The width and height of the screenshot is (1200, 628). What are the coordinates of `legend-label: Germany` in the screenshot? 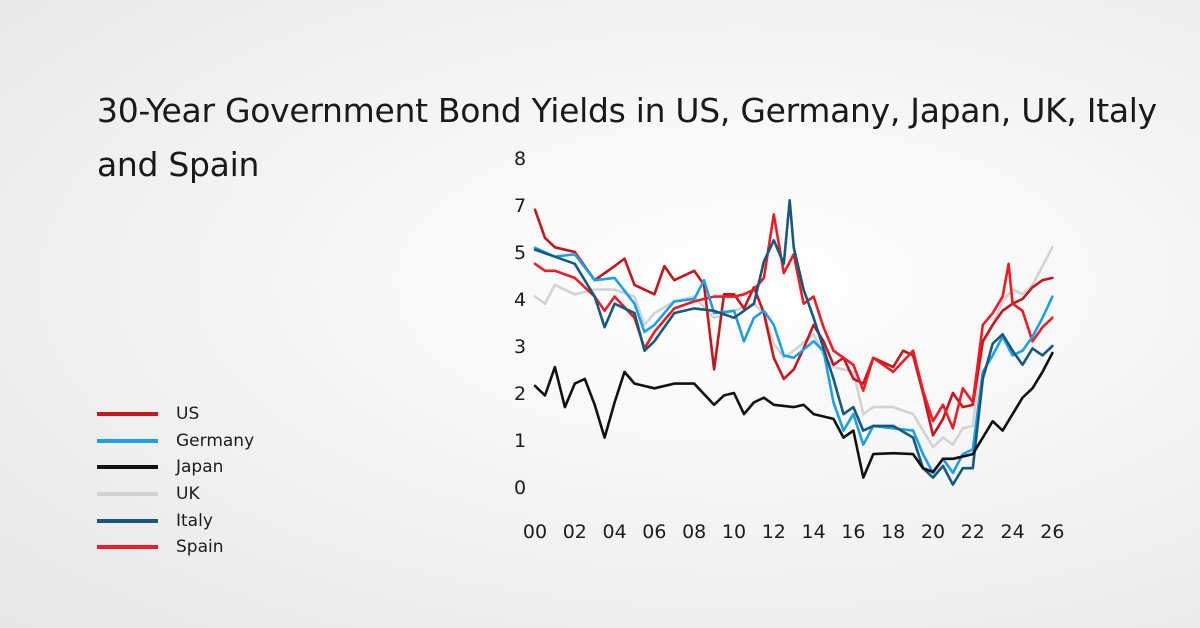 It's located at (215, 440).